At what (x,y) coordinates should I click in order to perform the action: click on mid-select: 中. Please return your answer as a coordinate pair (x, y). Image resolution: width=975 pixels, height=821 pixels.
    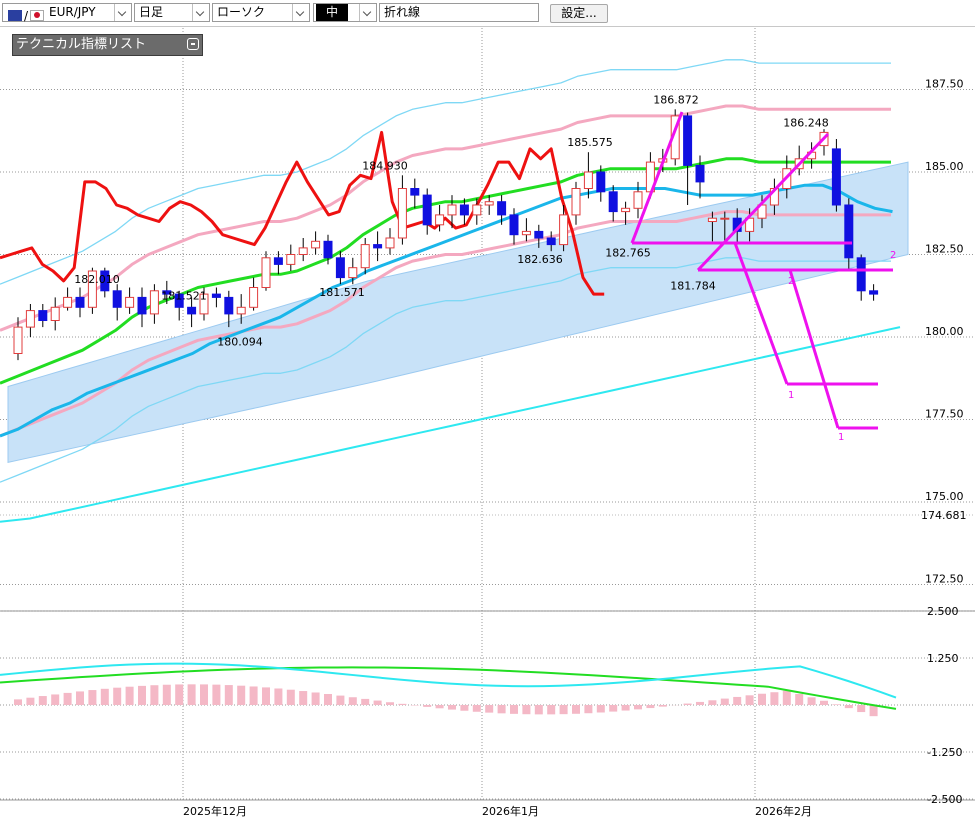
    Looking at the image, I should click on (345, 12).